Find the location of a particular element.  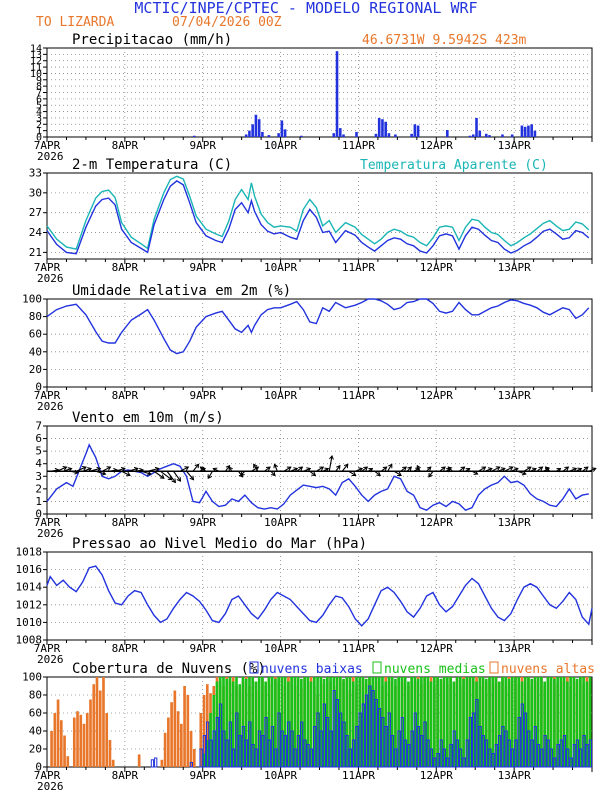

panel2-ytick-label: 21 is located at coordinates (35, 252).